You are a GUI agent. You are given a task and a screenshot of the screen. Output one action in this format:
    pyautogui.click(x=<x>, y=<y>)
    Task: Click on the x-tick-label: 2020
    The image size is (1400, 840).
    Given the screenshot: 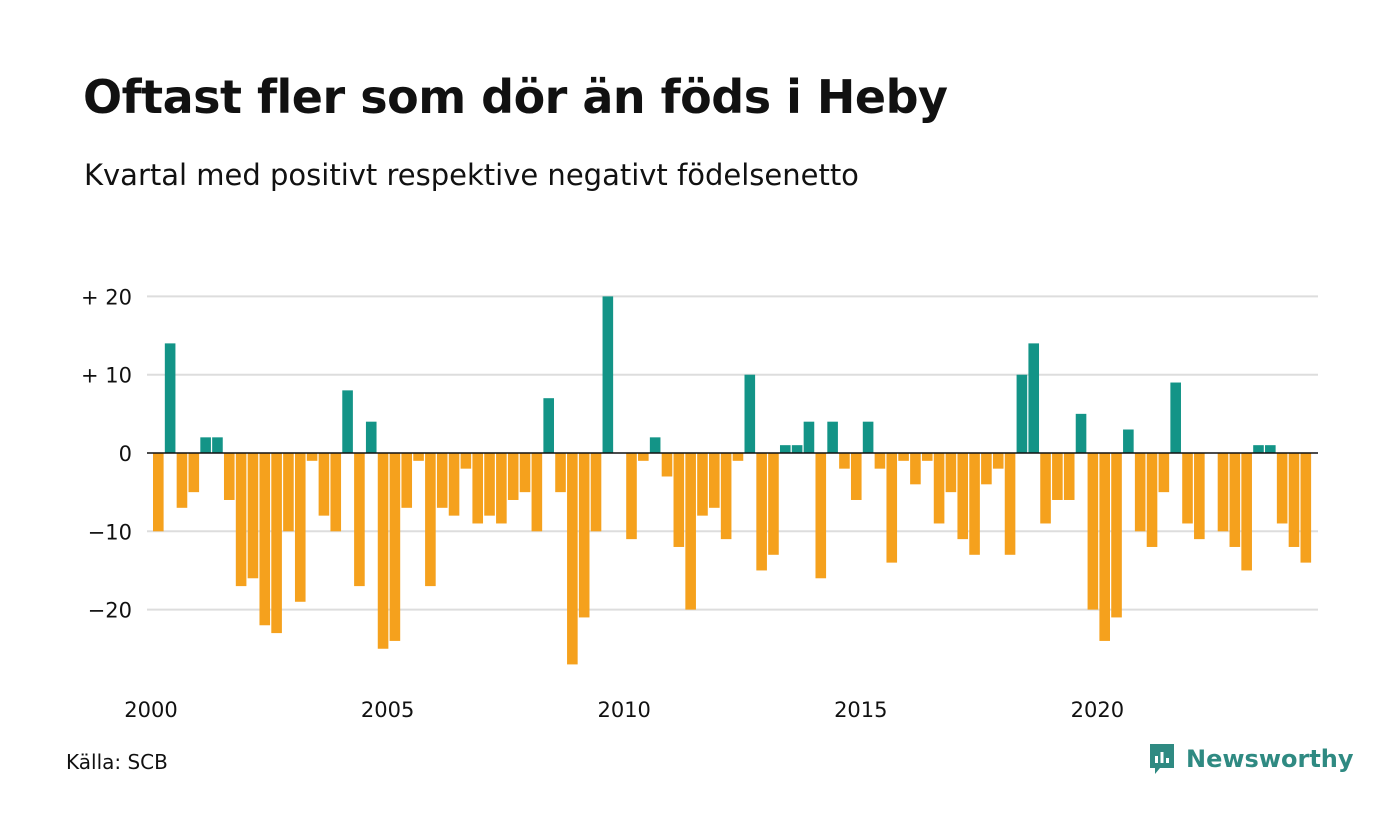 What is the action you would take?
    pyautogui.click(x=1097, y=710)
    